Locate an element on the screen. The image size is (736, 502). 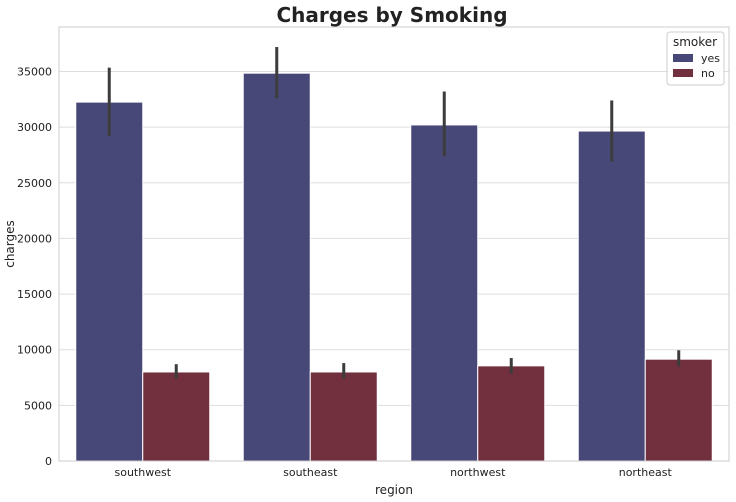
bar-yes-northwest is located at coordinates (444, 293).